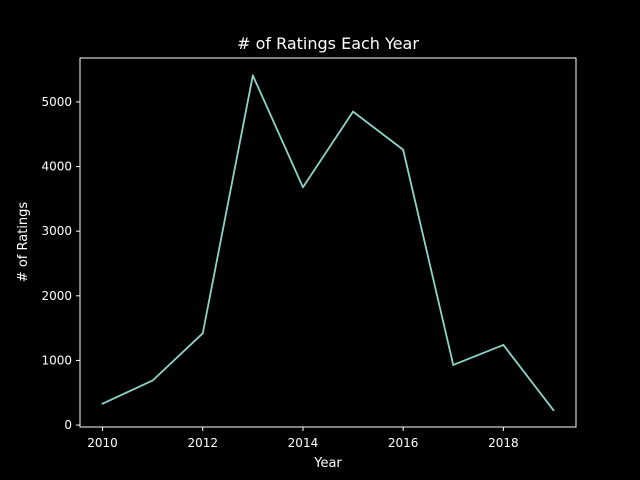 The image size is (640, 480). Describe the element at coordinates (68, 425) in the screenshot. I see `y-tick-label: 0` at that location.